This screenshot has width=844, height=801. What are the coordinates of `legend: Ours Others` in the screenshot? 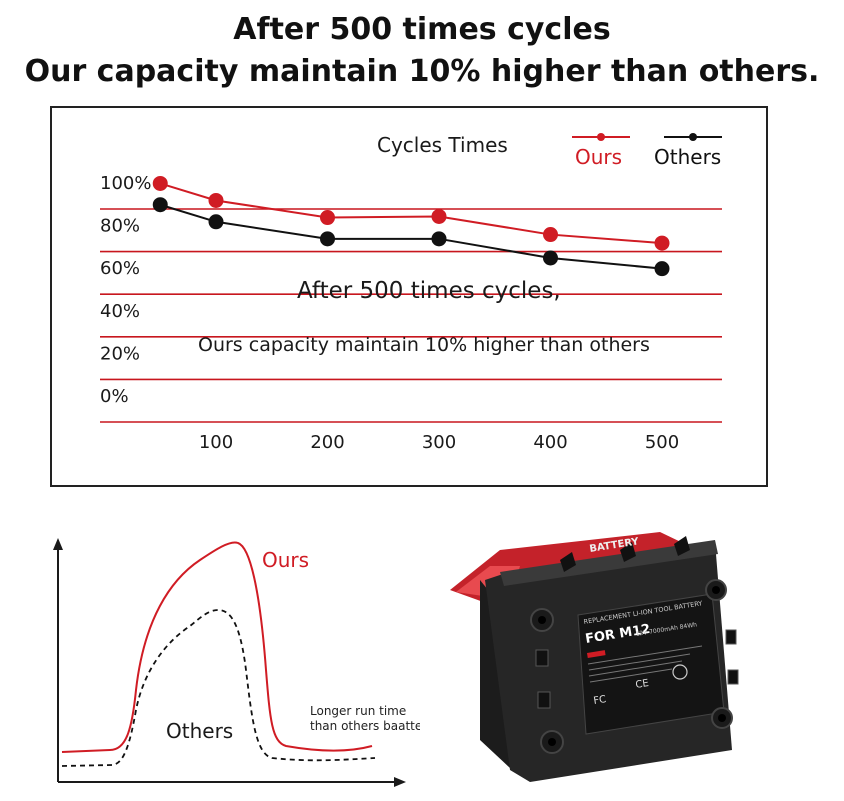 It's located at (647, 151).